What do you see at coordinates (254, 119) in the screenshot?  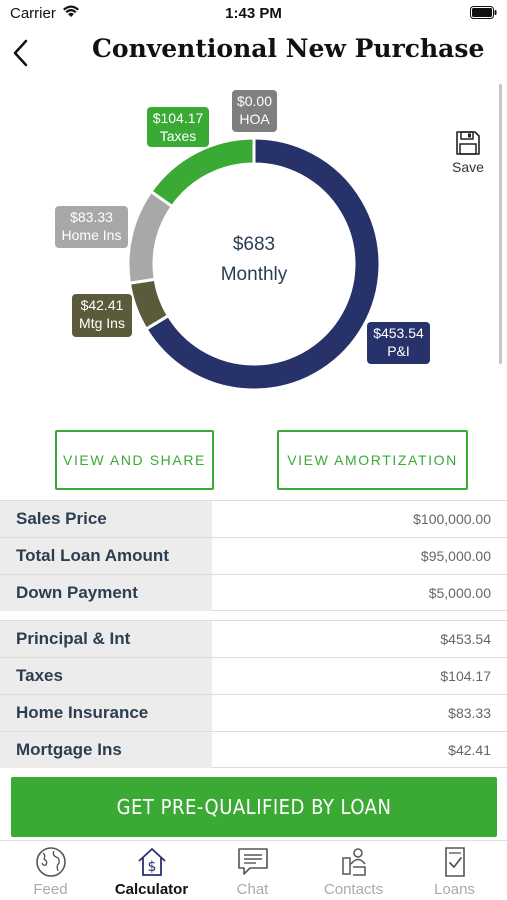 I see `hoa-slice-name: HOA` at bounding box center [254, 119].